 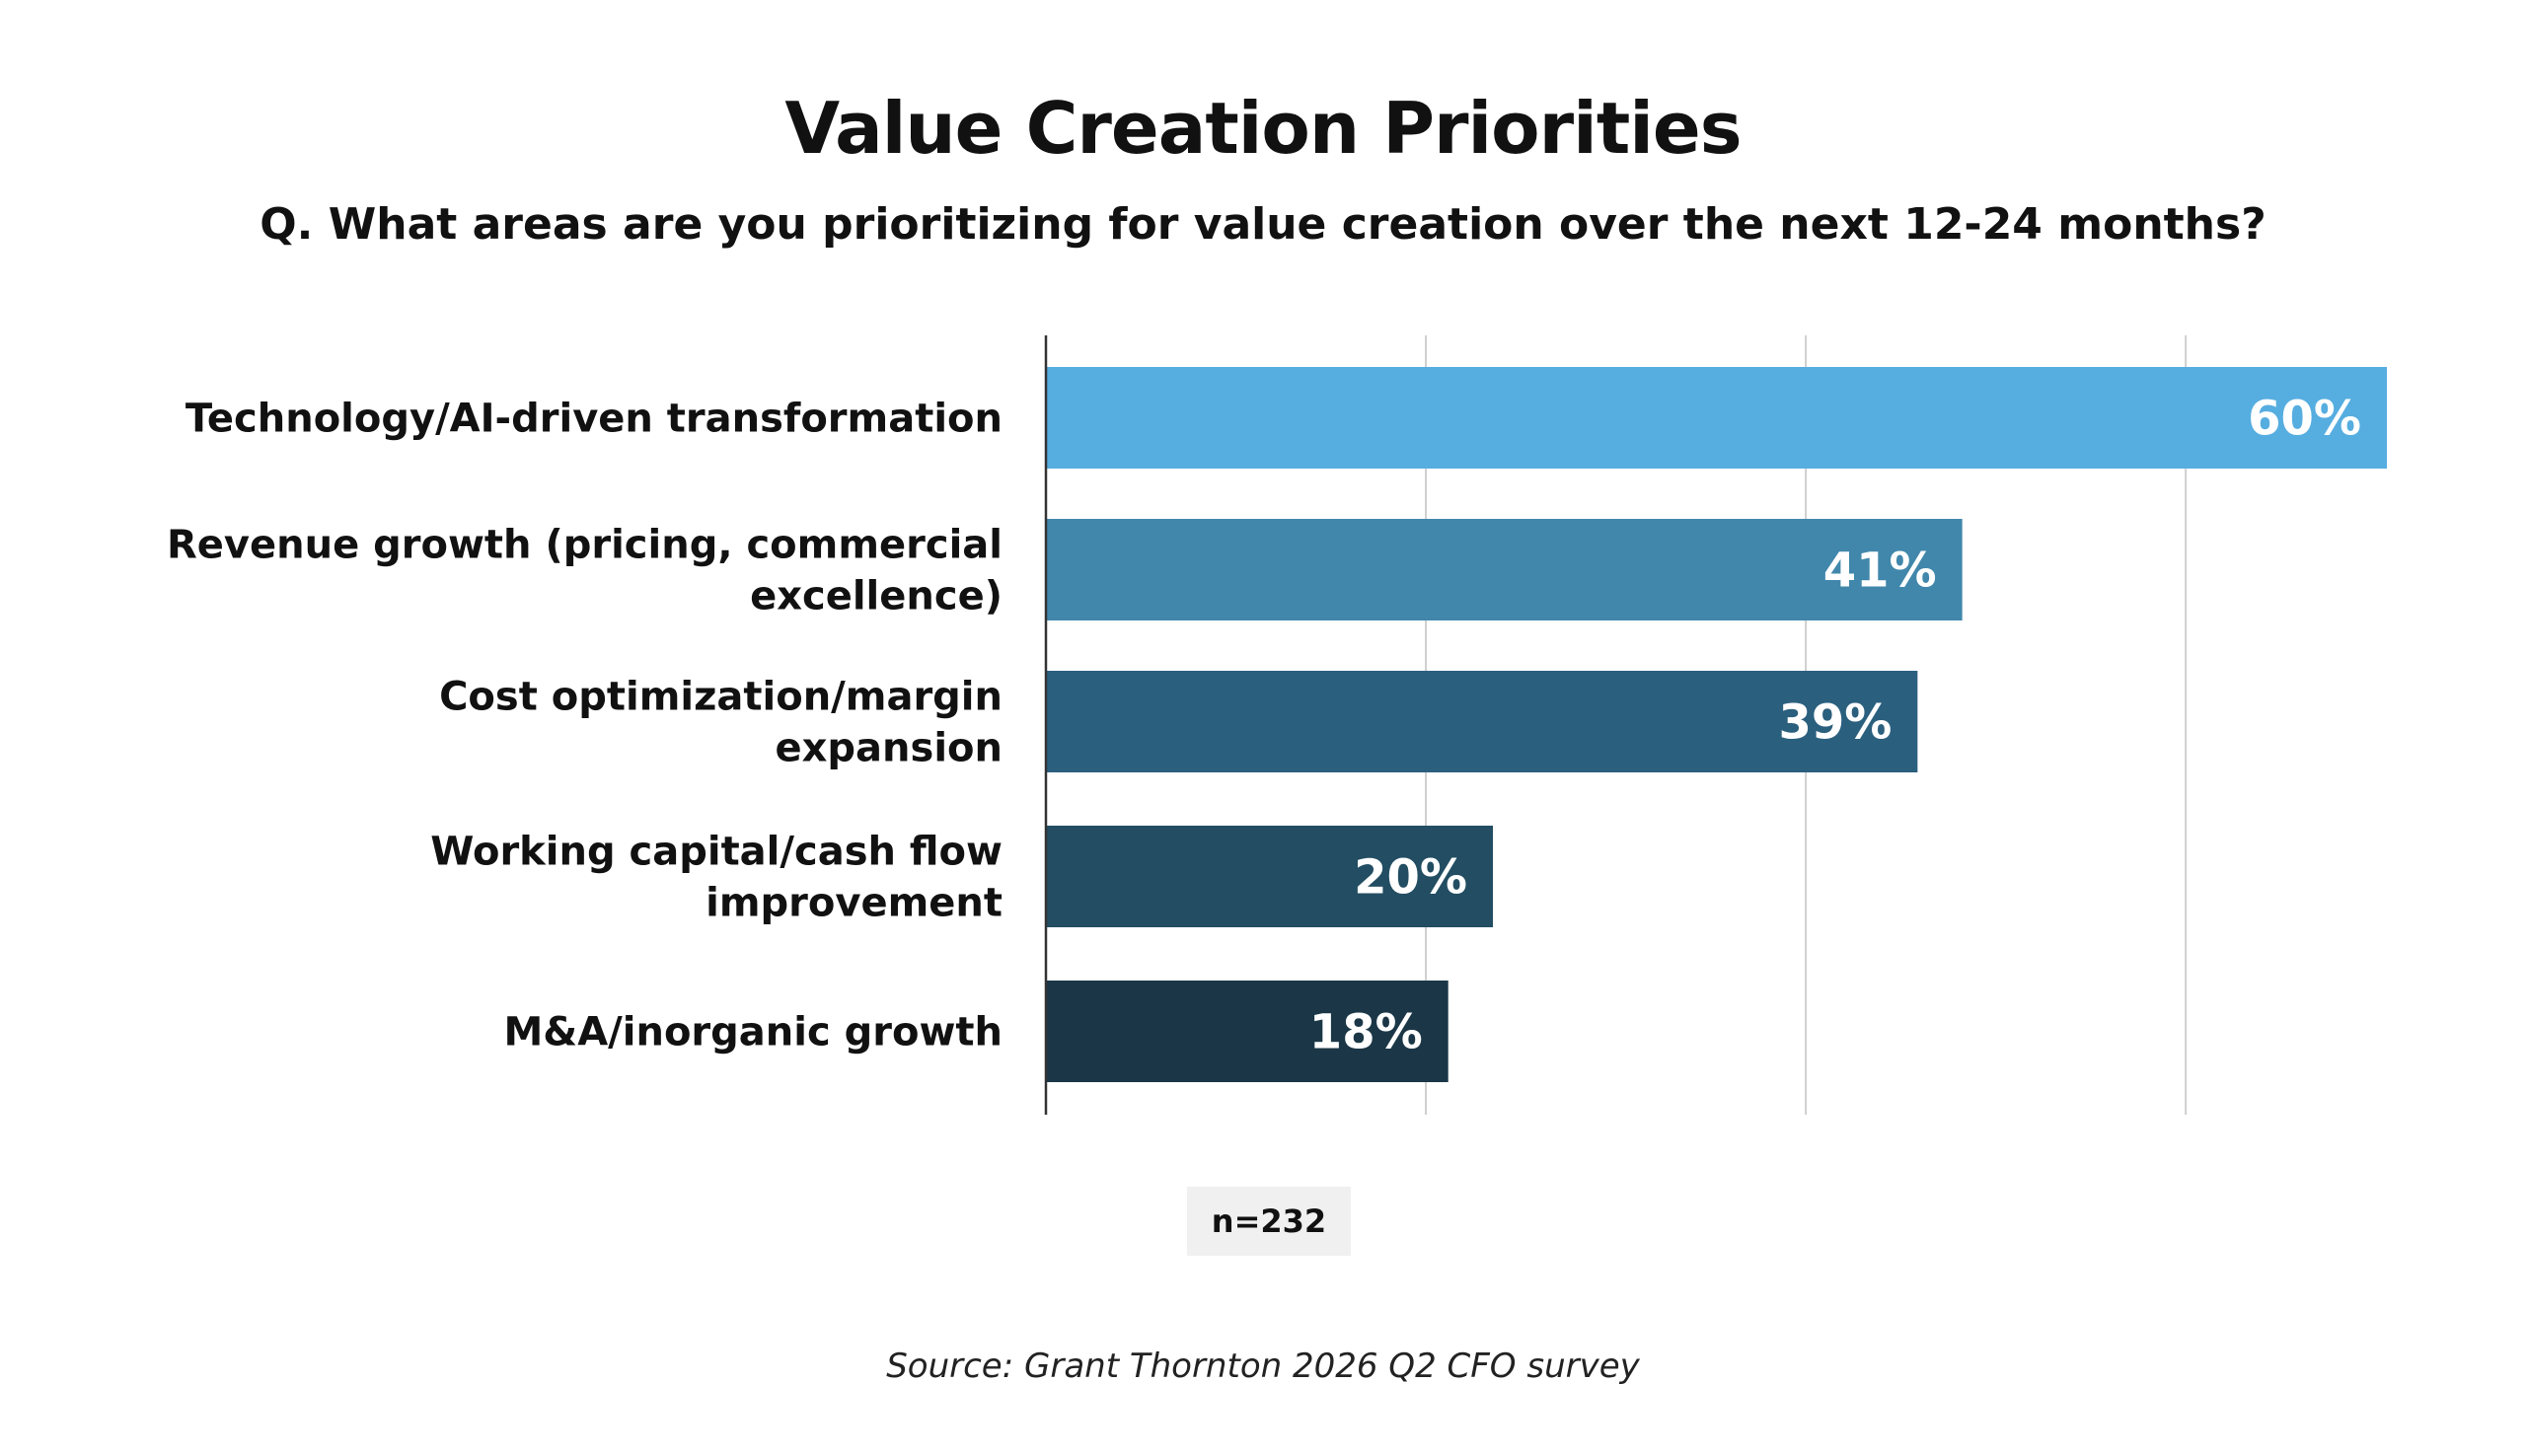 What do you see at coordinates (1366, 1032) in the screenshot?
I see `bar-value-label: 18%` at bounding box center [1366, 1032].